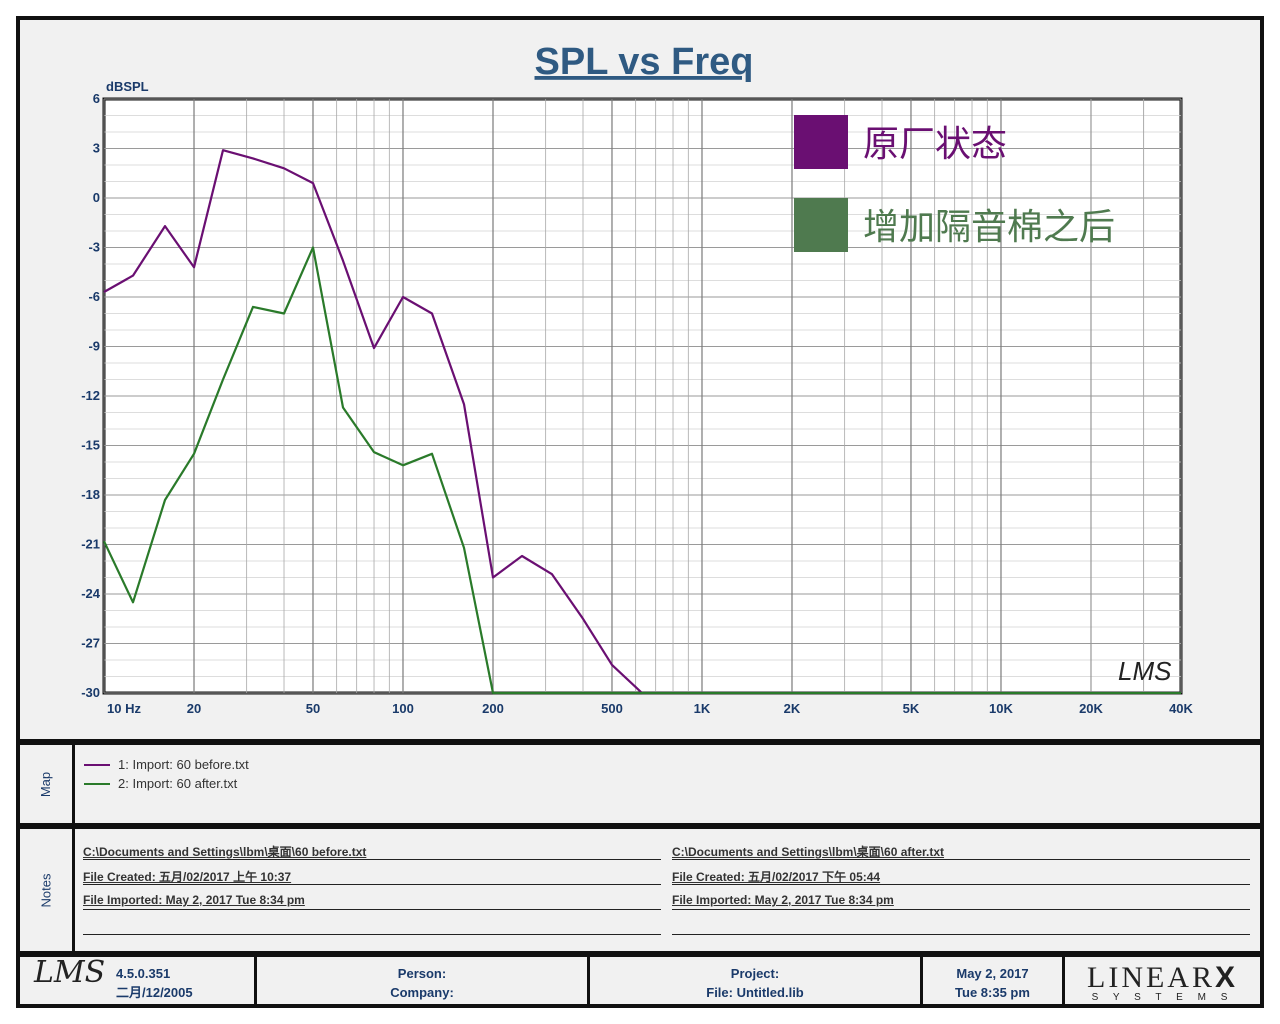 The image size is (1280, 1024). I want to click on footer-file-label: File: Untitled.lib, so click(755, 992).